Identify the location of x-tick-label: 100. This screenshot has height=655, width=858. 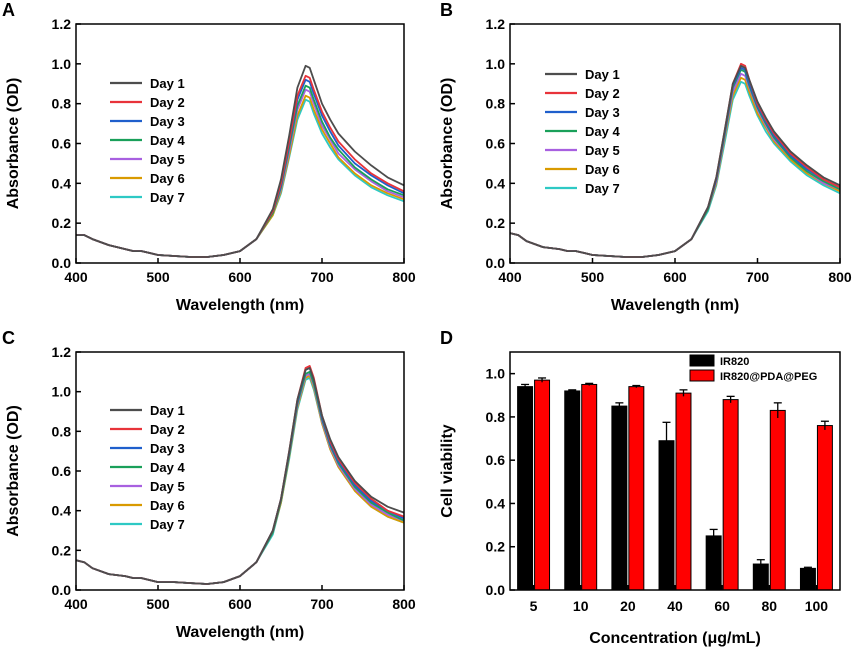
(817, 606).